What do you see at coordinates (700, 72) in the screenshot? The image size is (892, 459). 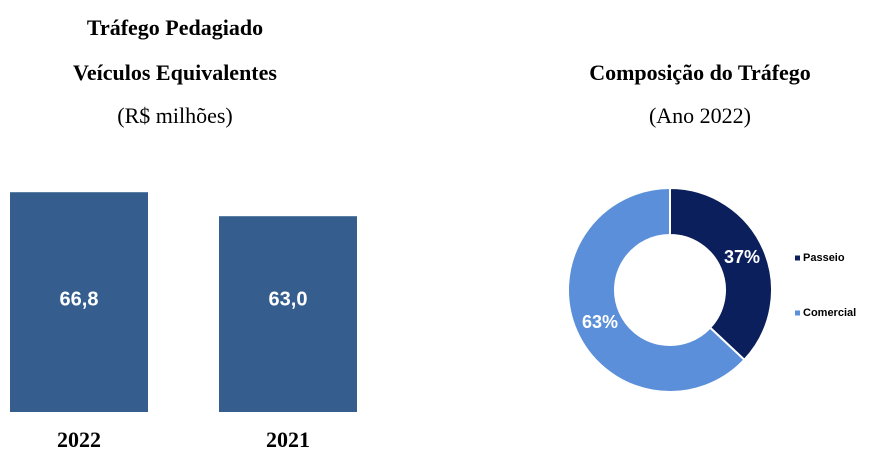 I see `donut-title: Composição do Tráfego` at bounding box center [700, 72].